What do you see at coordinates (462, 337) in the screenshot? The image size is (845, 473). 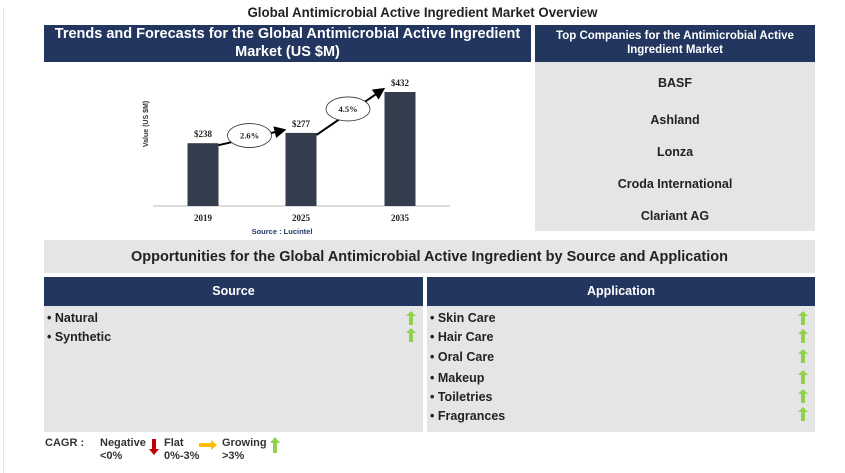 I see `application-item: • Hair Care` at bounding box center [462, 337].